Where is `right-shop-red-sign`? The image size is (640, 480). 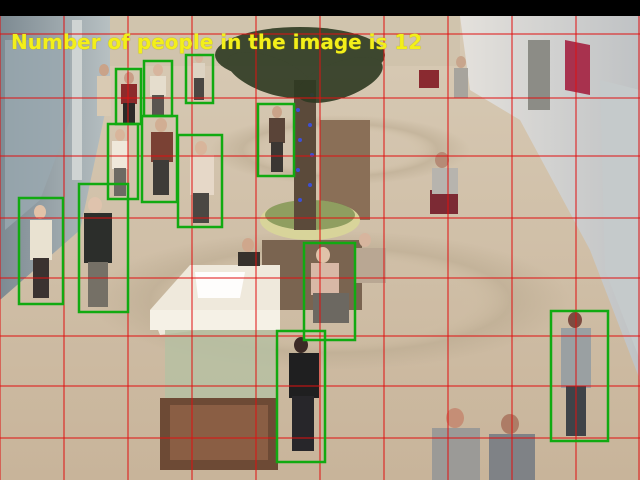
right-shop-red-sign is located at coordinates (577, 67).